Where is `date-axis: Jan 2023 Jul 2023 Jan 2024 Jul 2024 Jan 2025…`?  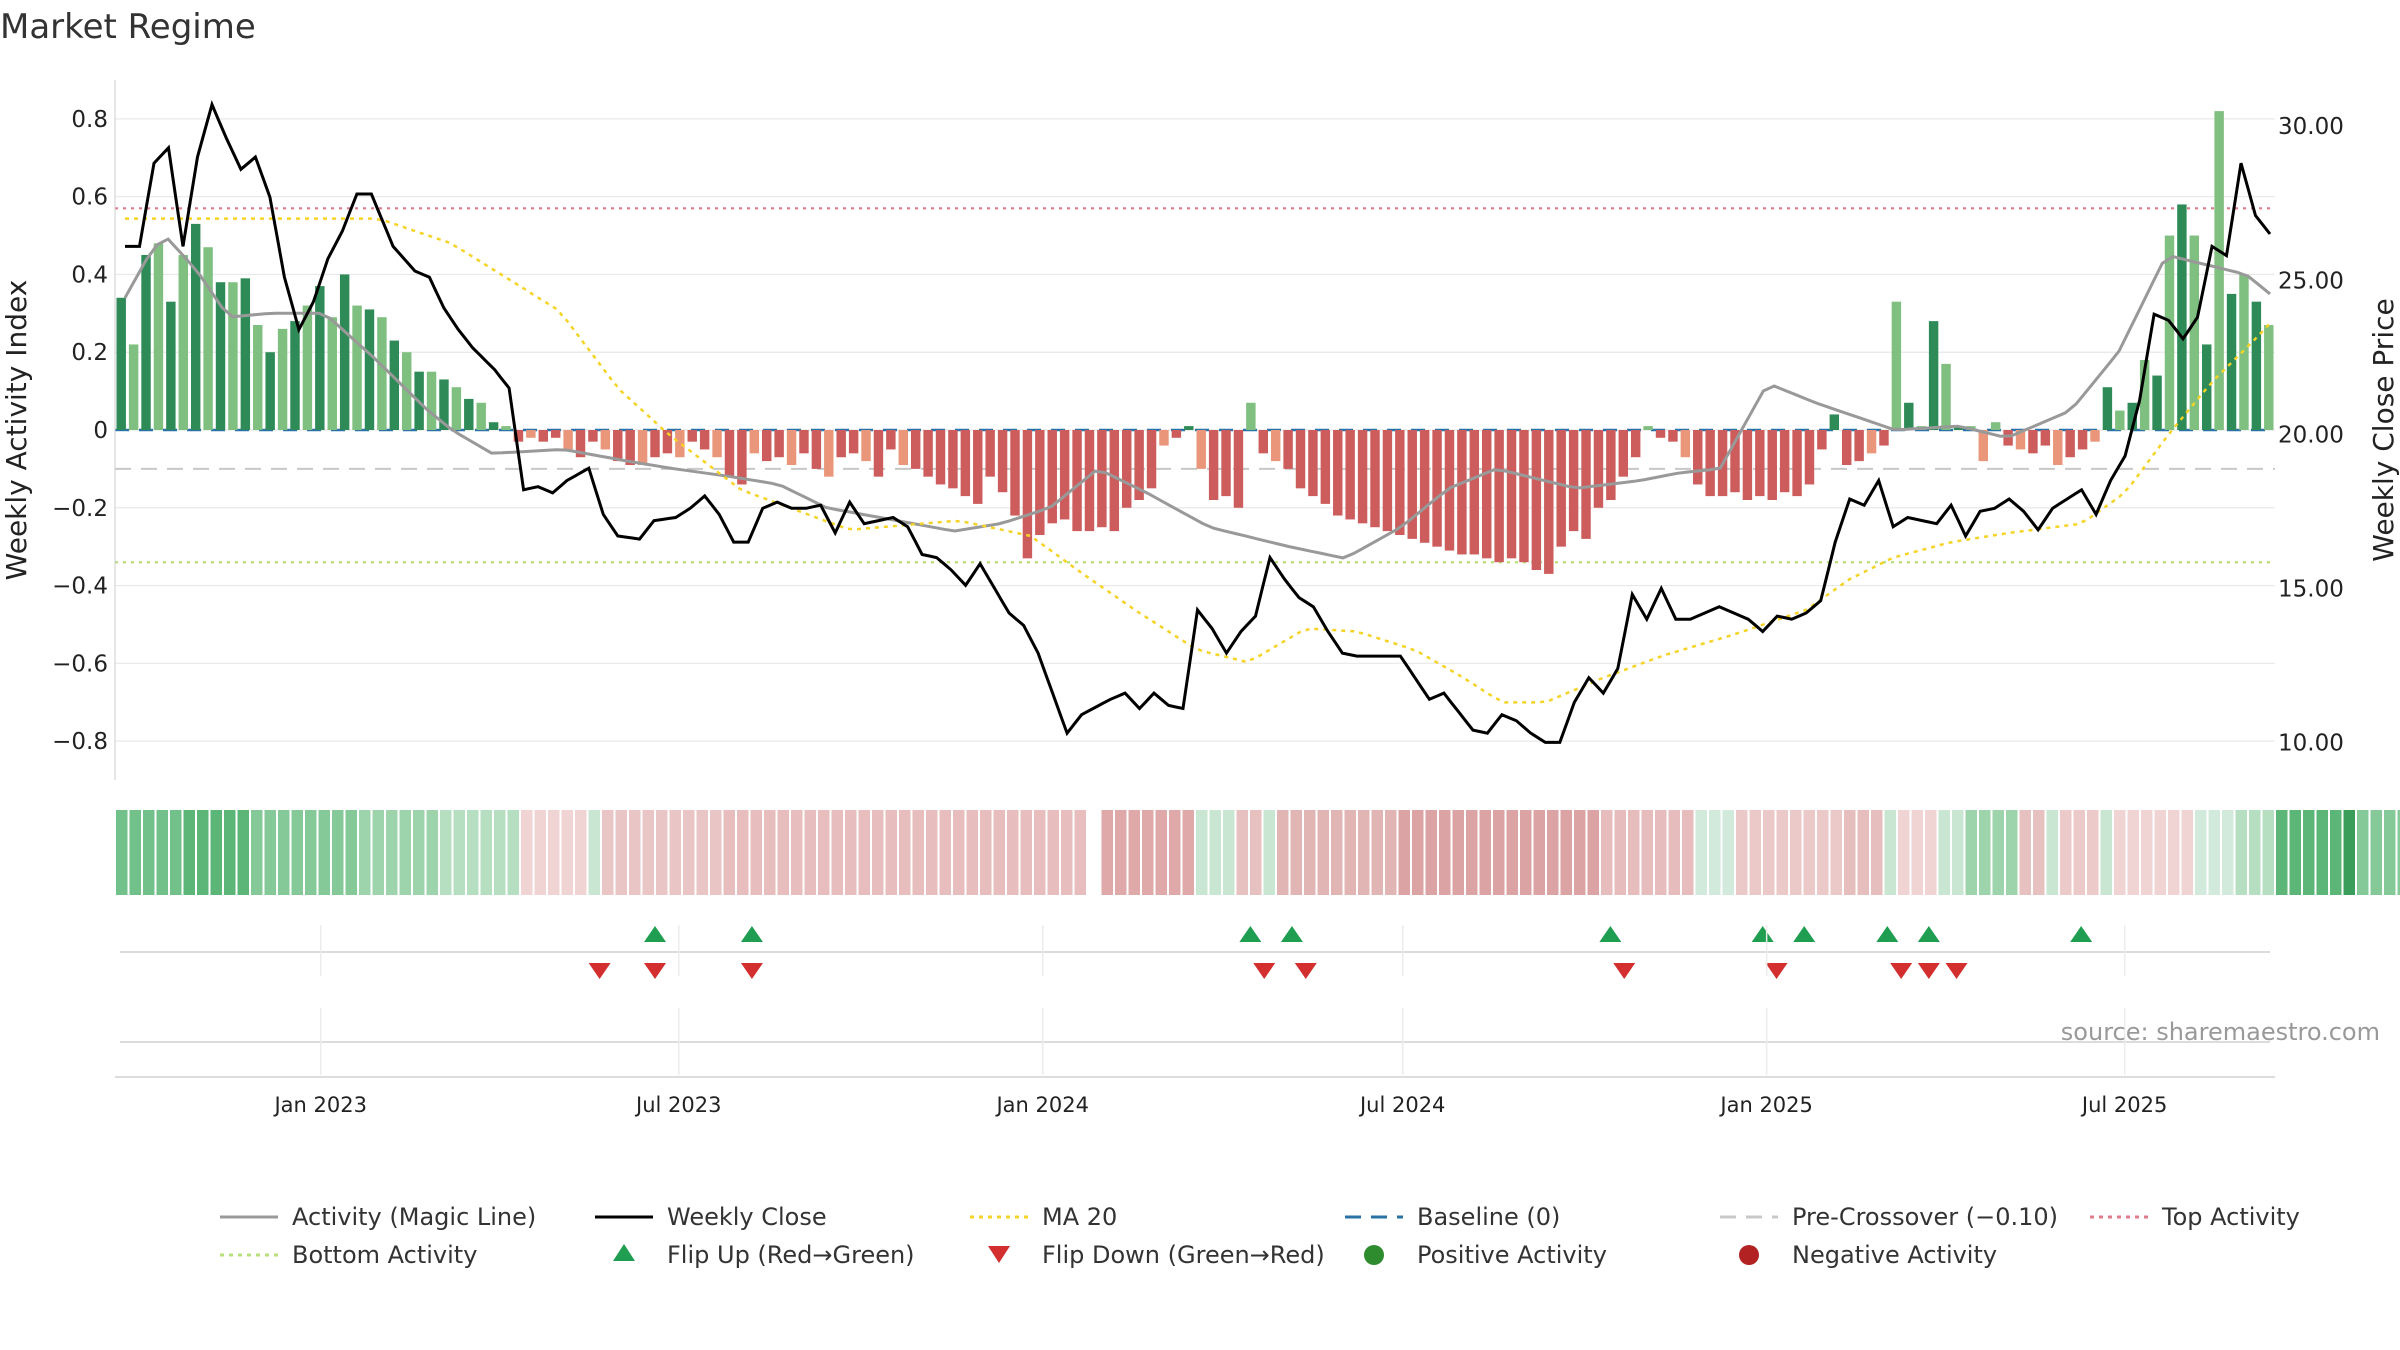 date-axis: Jan 2023 Jul 2023 Jan 2024 Jul 2024 Jan 2025… is located at coordinates (1219, 1021).